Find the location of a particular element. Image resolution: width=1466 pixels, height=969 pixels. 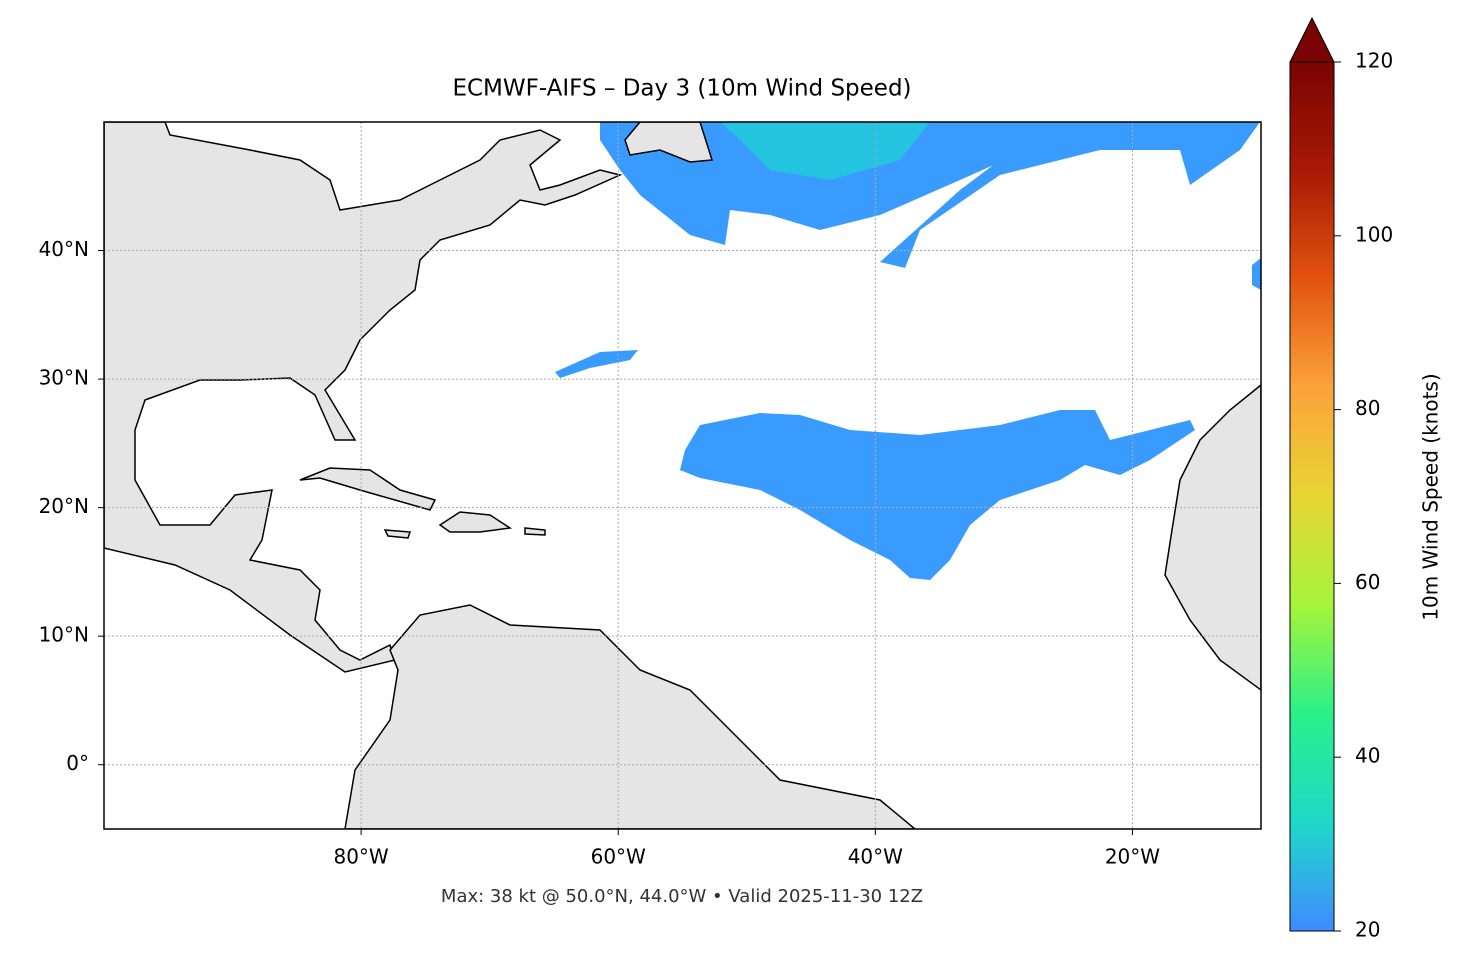

x-tick-label: 40°W is located at coordinates (875, 857).